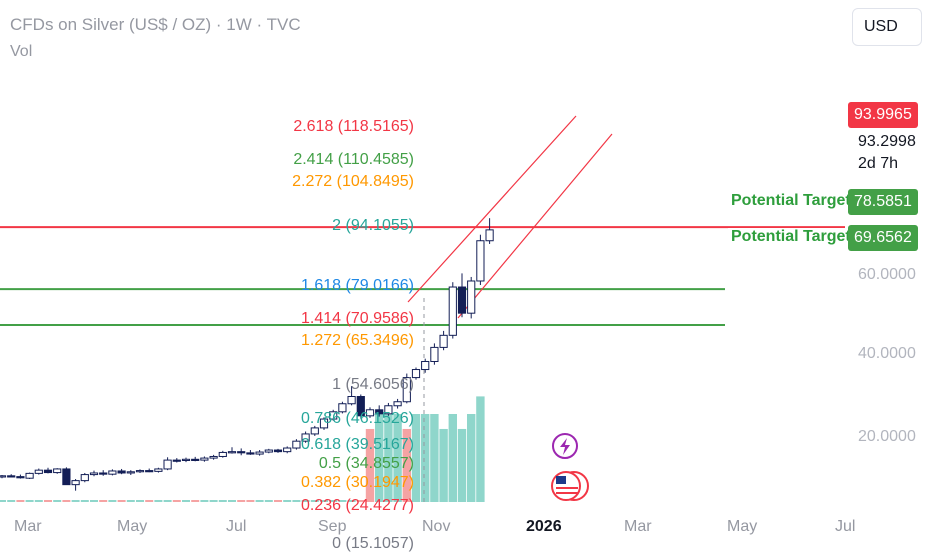 This screenshot has width=932, height=553. Describe the element at coordinates (236, 526) in the screenshot. I see `time-axis-label: Jul` at that location.